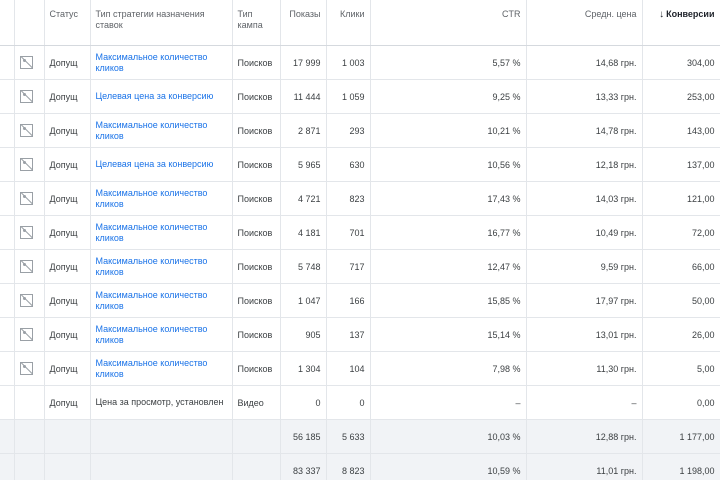 This screenshot has width=720, height=480. I want to click on avg-price-cell: 9,59 грн., so click(584, 266).